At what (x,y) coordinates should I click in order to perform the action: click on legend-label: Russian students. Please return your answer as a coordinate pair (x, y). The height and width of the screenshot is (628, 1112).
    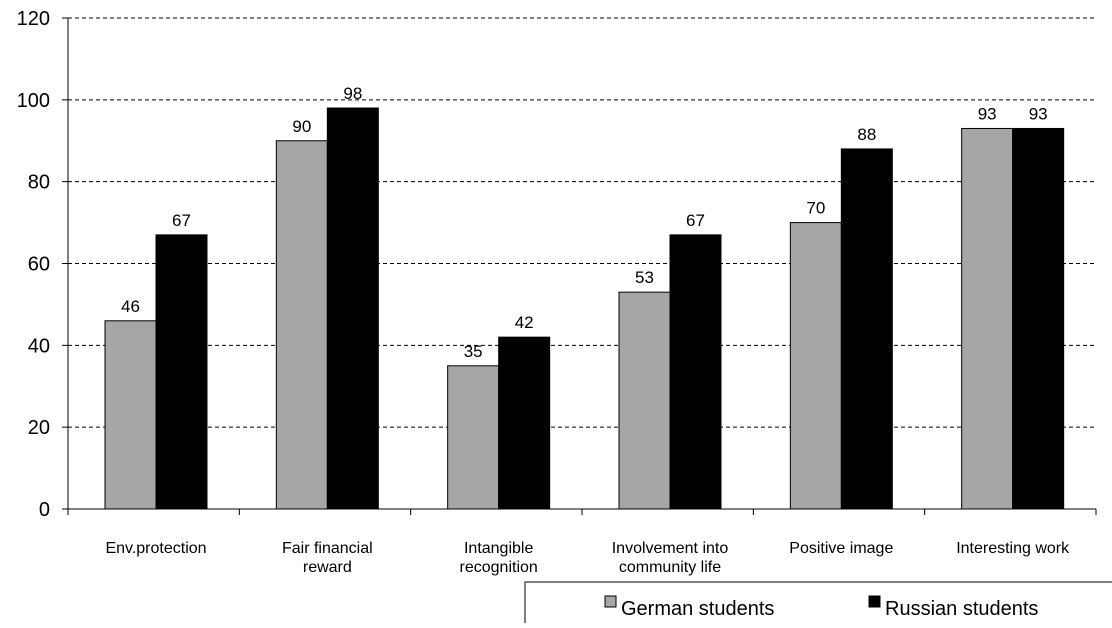
    Looking at the image, I should click on (961, 609).